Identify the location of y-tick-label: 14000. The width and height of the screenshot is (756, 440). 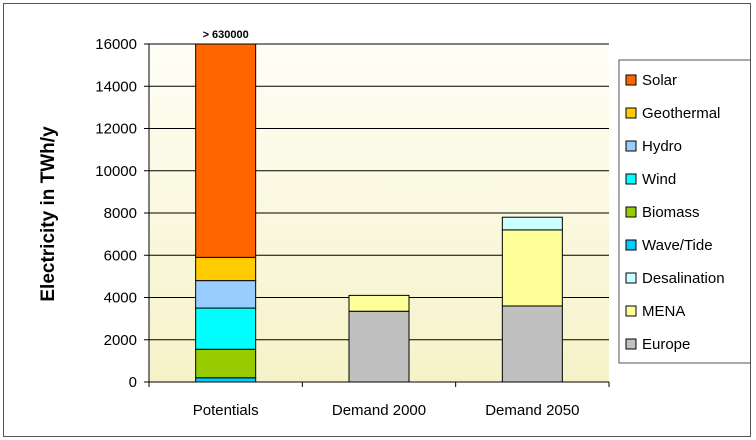
(116, 86).